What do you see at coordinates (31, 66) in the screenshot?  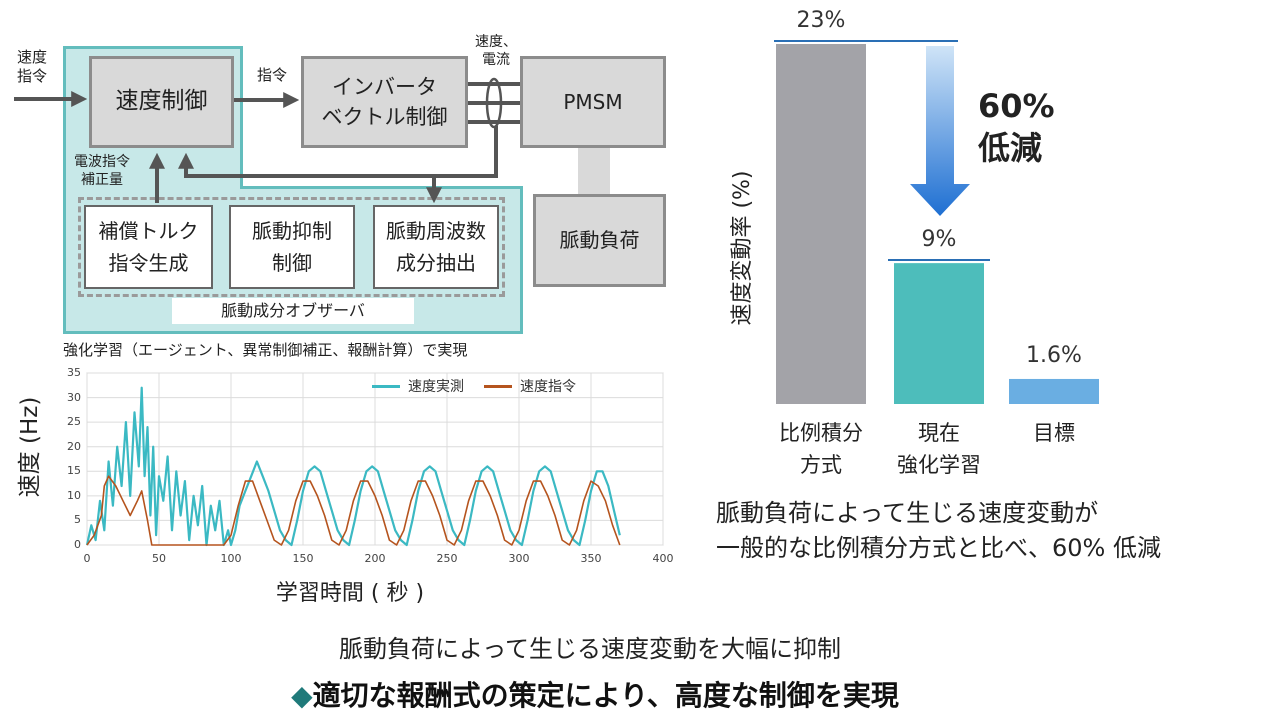 I see `input-label: 速度 指令` at bounding box center [31, 66].